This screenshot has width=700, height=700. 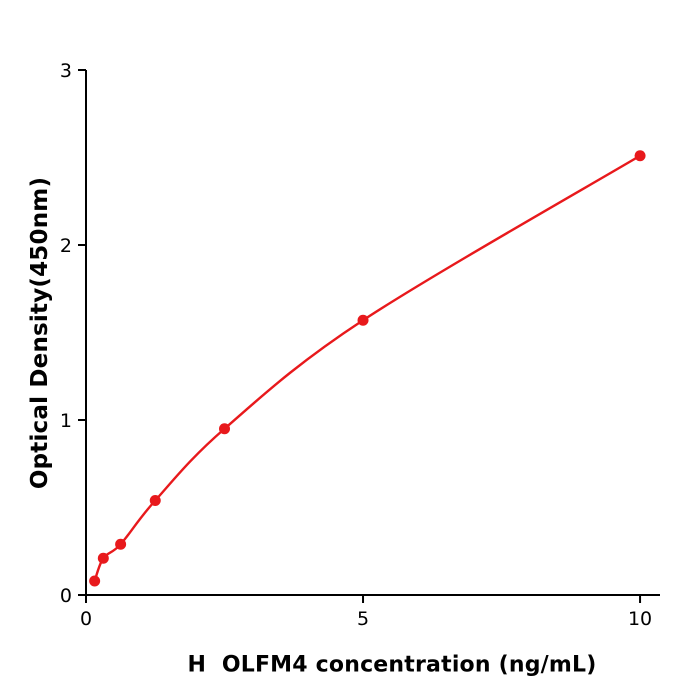 I want to click on x-axis-title: H OLFM4 concentration (ng/mL), so click(x=392, y=665).